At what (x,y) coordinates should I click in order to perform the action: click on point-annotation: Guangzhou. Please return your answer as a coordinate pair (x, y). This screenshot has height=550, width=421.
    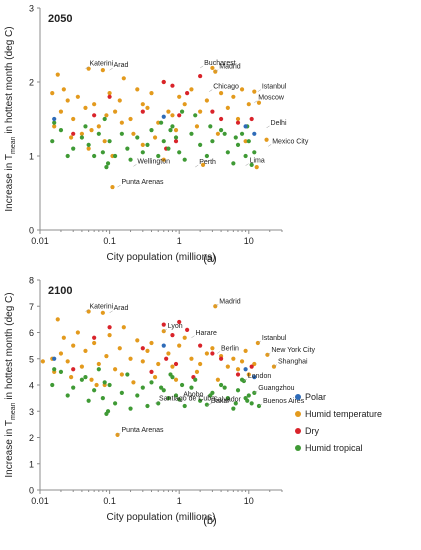
    Looking at the image, I should click on (276, 388).